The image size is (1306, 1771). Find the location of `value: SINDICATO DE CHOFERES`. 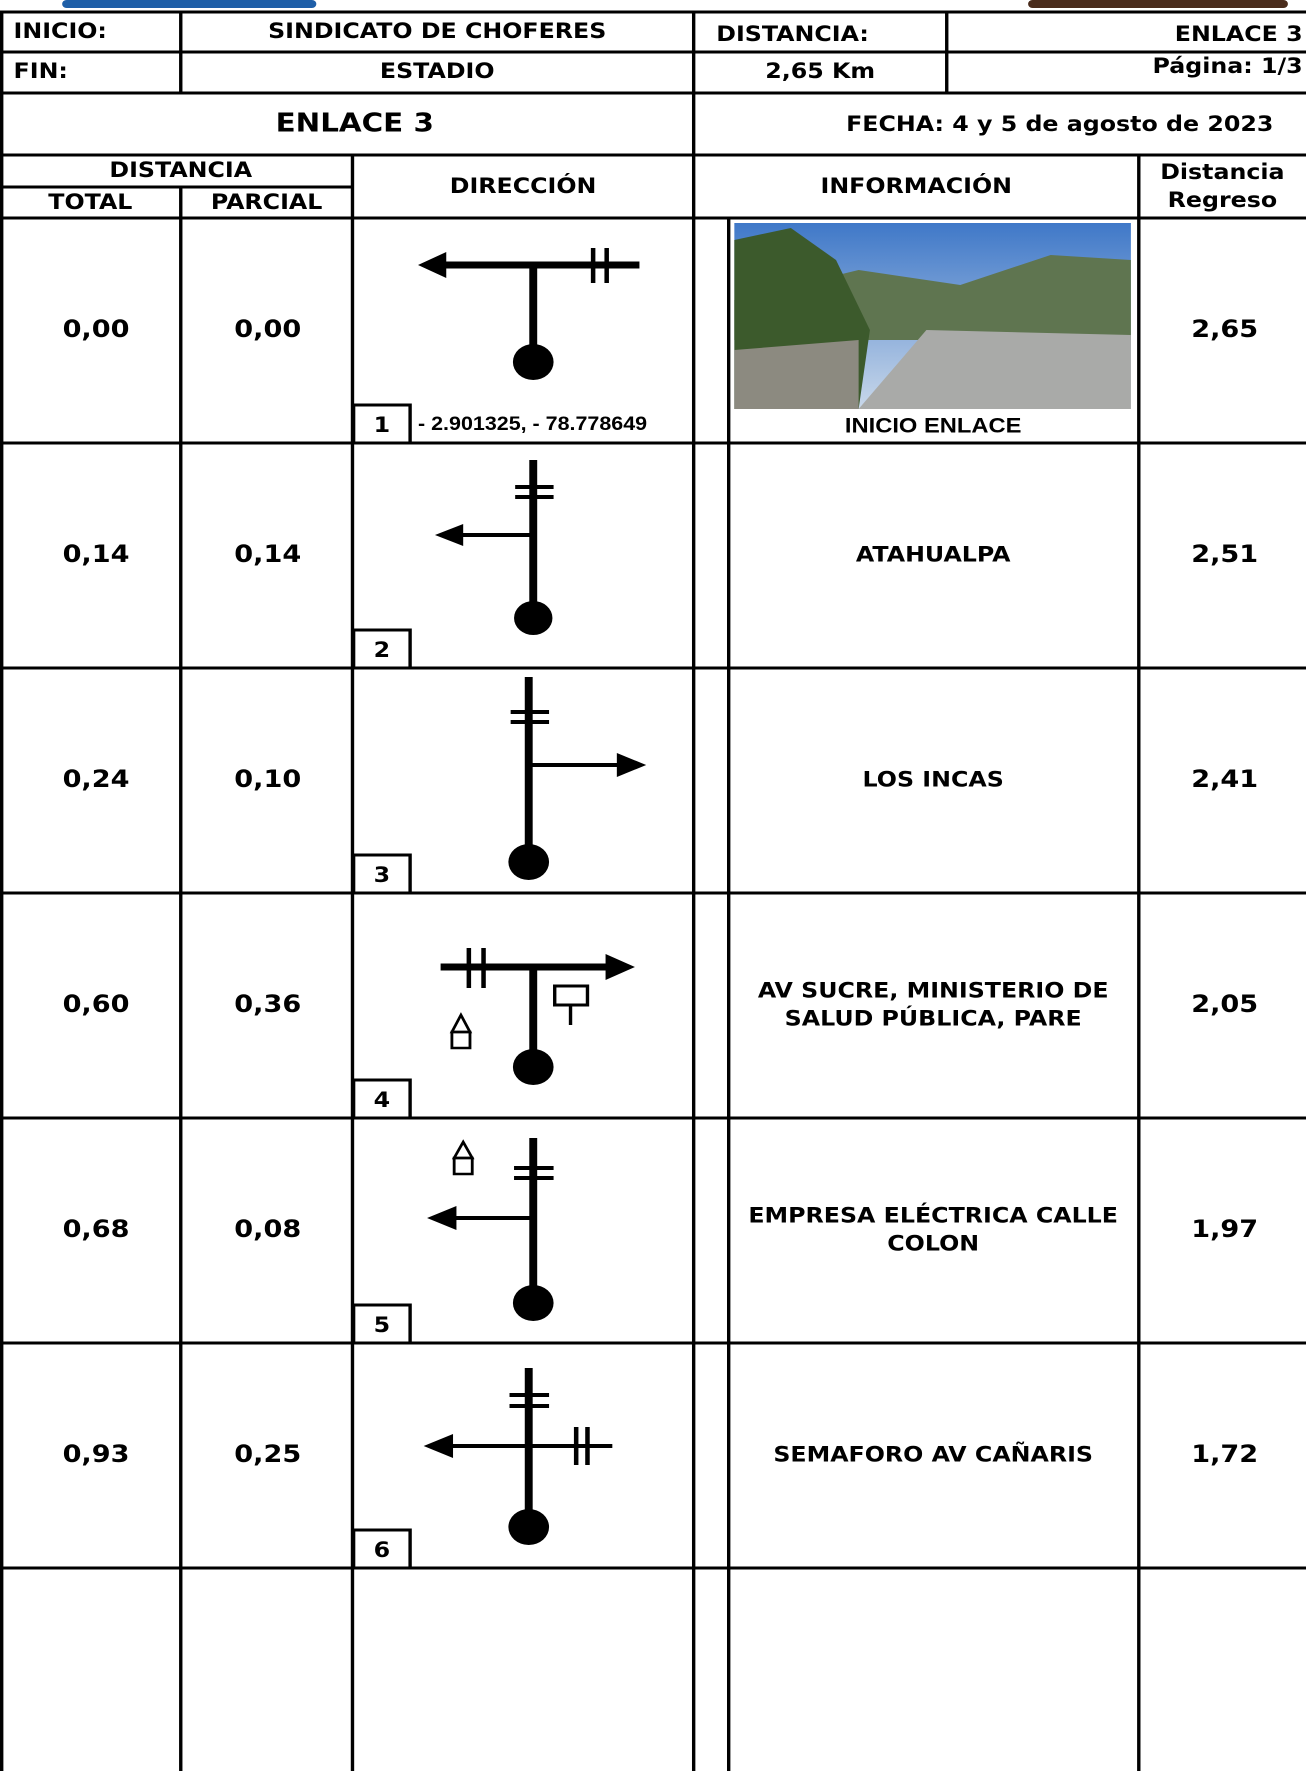

value: SINDICATO DE CHOFERES is located at coordinates (437, 31).